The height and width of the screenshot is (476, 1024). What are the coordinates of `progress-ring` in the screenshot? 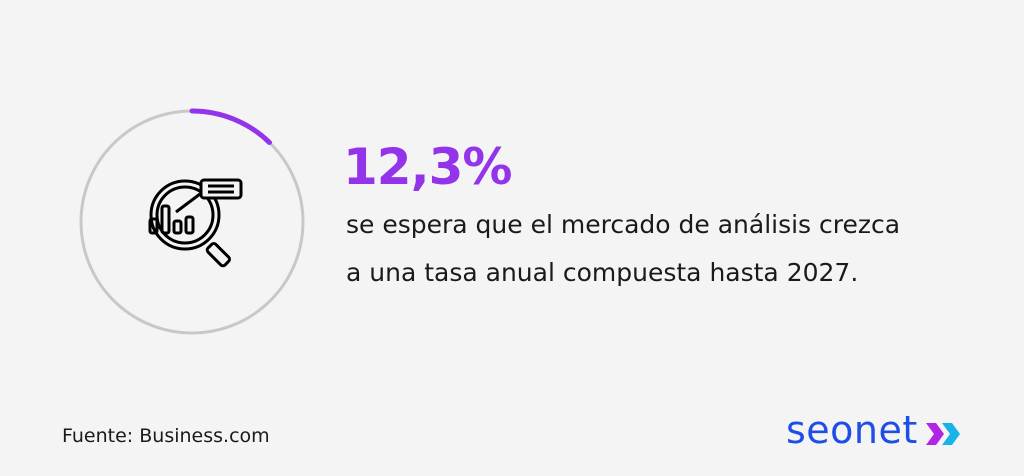 It's located at (192, 221).